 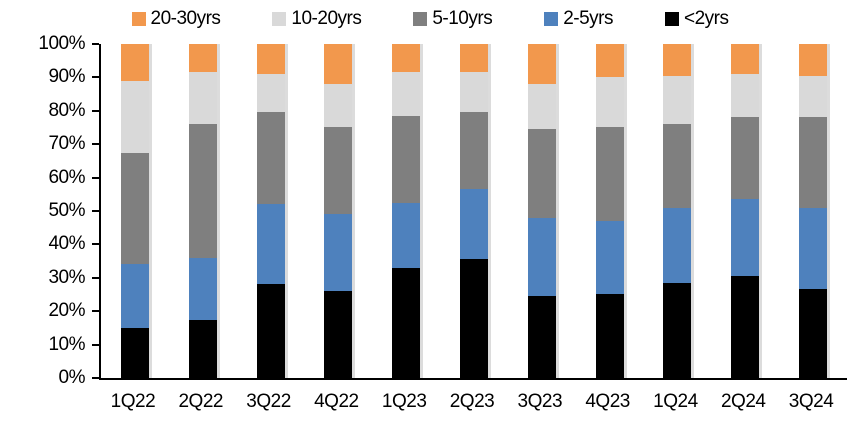 What do you see at coordinates (66, 177) in the screenshot?
I see `y-axis-label: 60%` at bounding box center [66, 177].